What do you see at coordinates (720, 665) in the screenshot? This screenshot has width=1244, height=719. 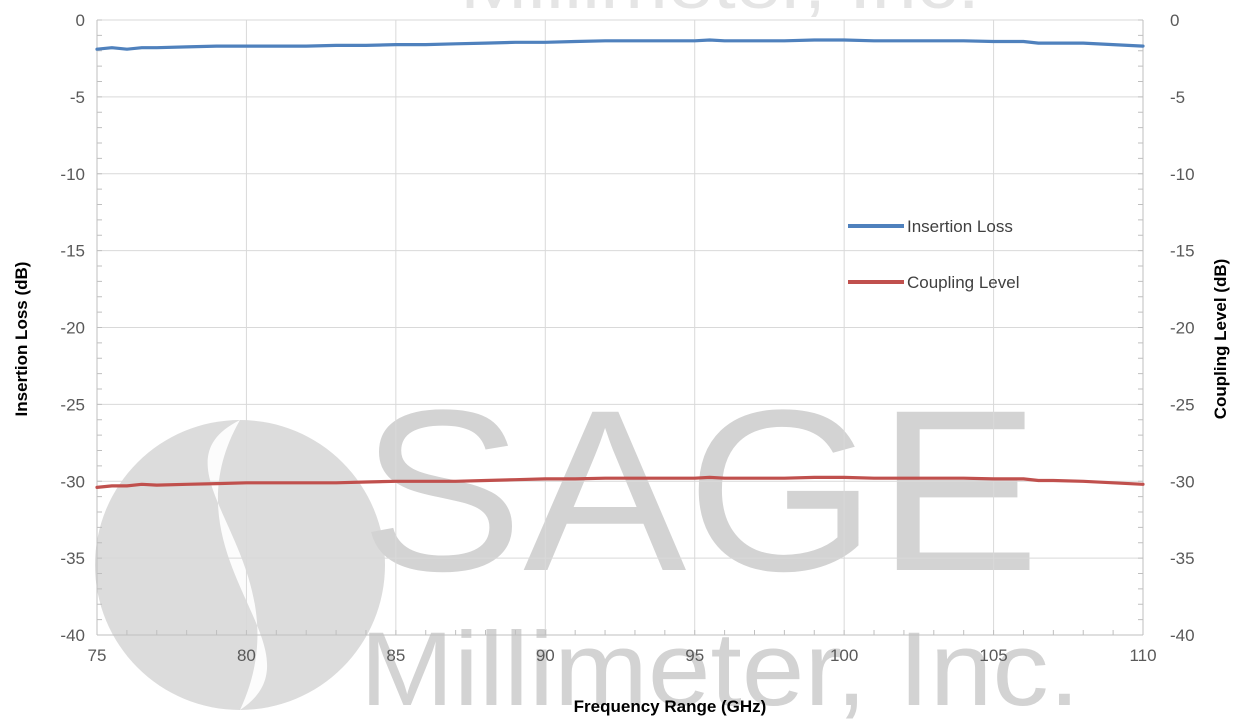 I see `watermark-tagline-bottom: Millimeter, Inc.` at bounding box center [720, 665].